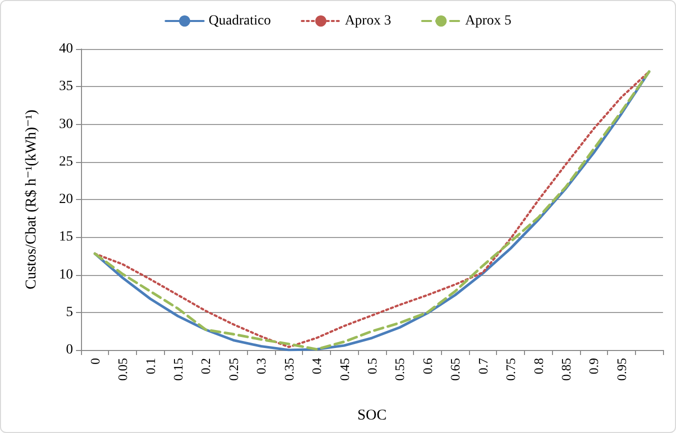 Image resolution: width=676 pixels, height=433 pixels. What do you see at coordinates (206, 366) in the screenshot?
I see `x-tick-label: 0.2` at bounding box center [206, 366].